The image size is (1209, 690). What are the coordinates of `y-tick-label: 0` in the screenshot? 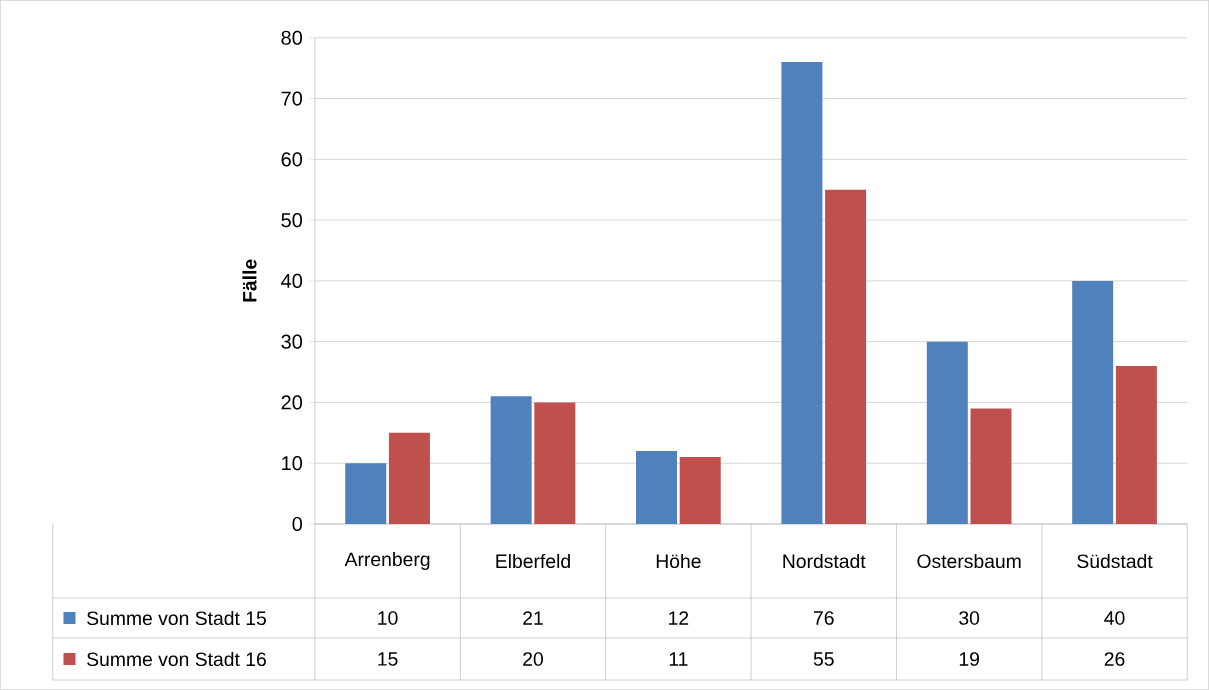 It's located at (297, 524).